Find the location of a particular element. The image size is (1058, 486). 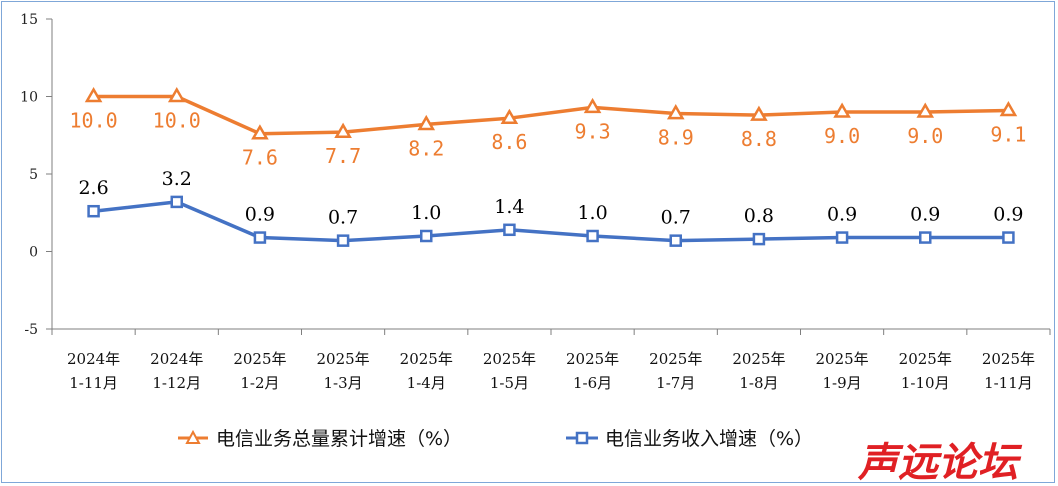

x-tick-label-period: 1-10月 is located at coordinates (925, 383).